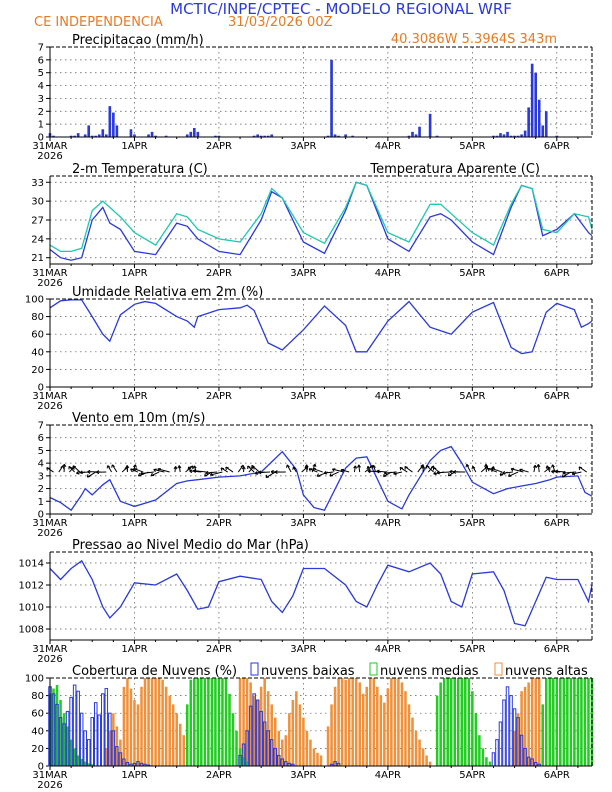 This screenshot has width=612, height=792. What do you see at coordinates (154, 671) in the screenshot?
I see `clouds-title: Cobertura de Nuvens (%)` at bounding box center [154, 671].